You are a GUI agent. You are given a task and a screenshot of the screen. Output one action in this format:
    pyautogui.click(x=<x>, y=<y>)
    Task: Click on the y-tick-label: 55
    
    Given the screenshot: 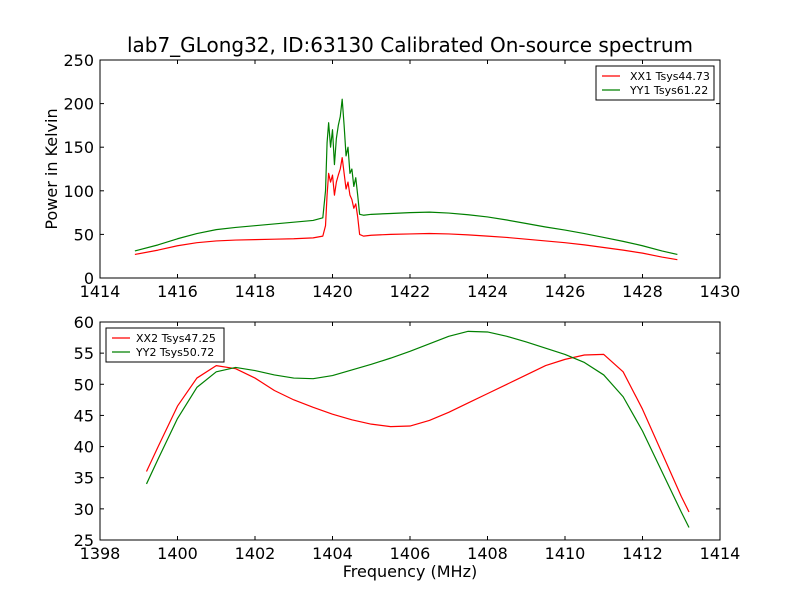 What is the action you would take?
    pyautogui.click(x=84, y=353)
    